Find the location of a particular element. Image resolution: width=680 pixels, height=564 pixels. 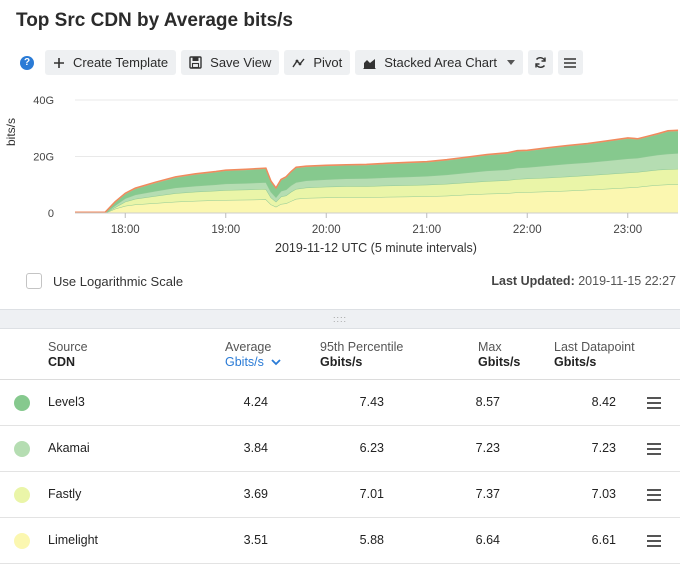

header-max: Max Gbits/s is located at coordinates (499, 355).